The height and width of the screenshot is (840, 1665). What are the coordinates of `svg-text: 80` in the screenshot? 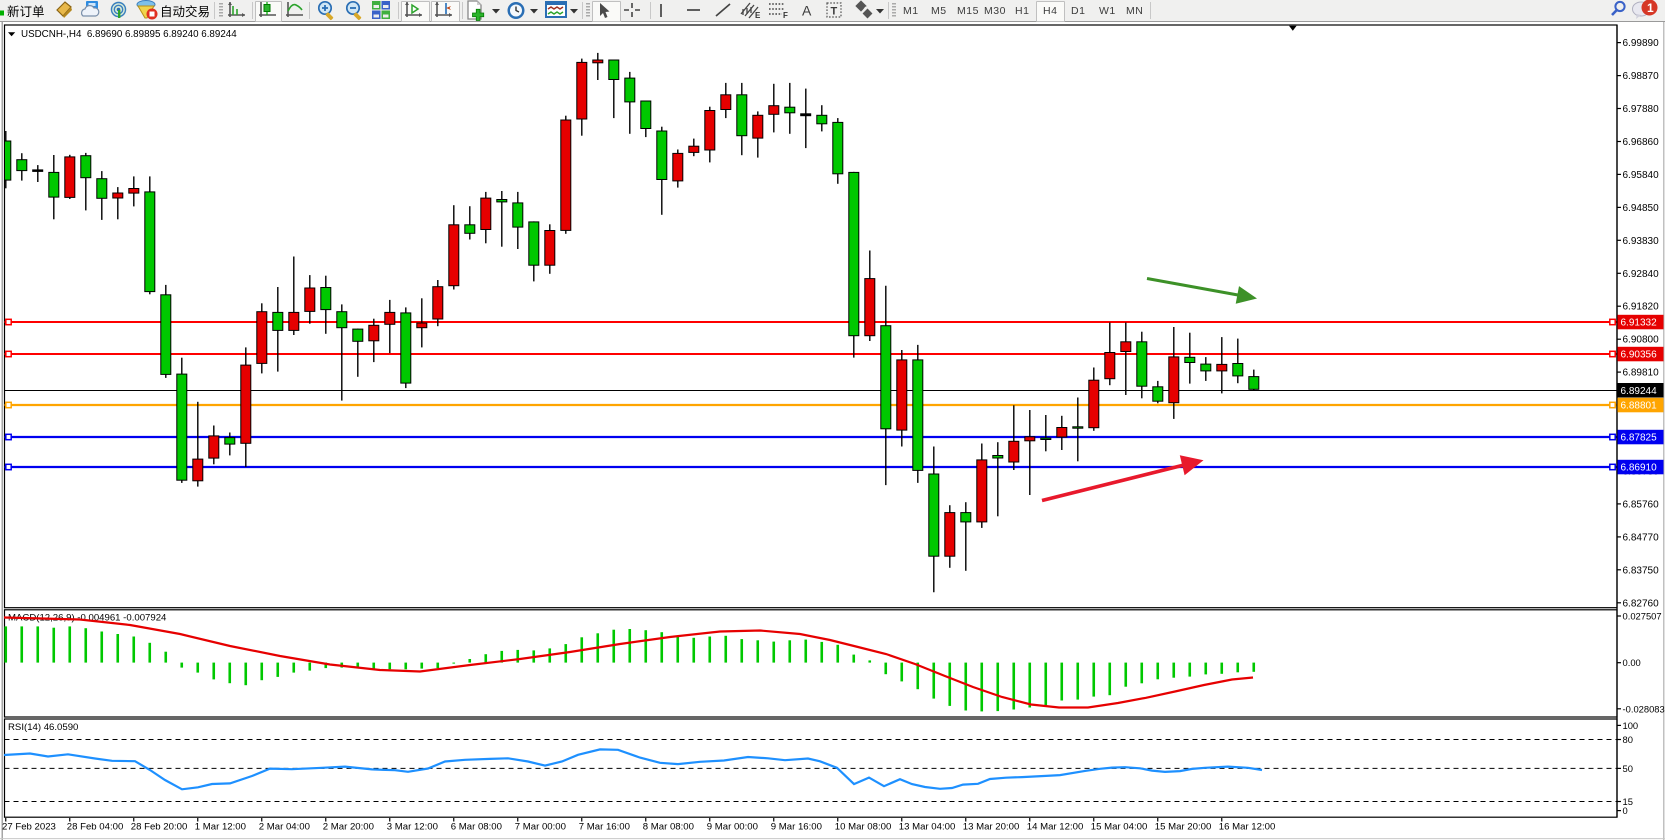 It's located at (1628, 739).